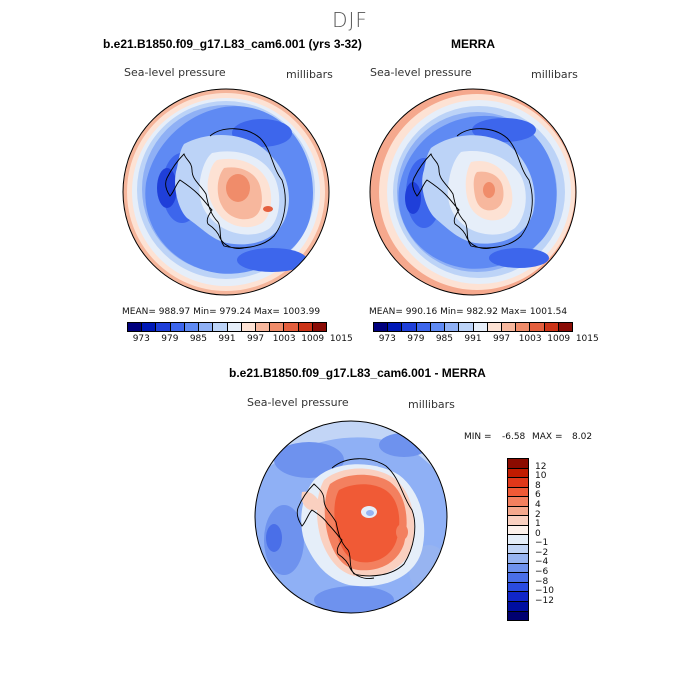 The image size is (700, 700). What do you see at coordinates (473, 44) in the screenshot?
I see `panel-2-title: MERRA` at bounding box center [473, 44].